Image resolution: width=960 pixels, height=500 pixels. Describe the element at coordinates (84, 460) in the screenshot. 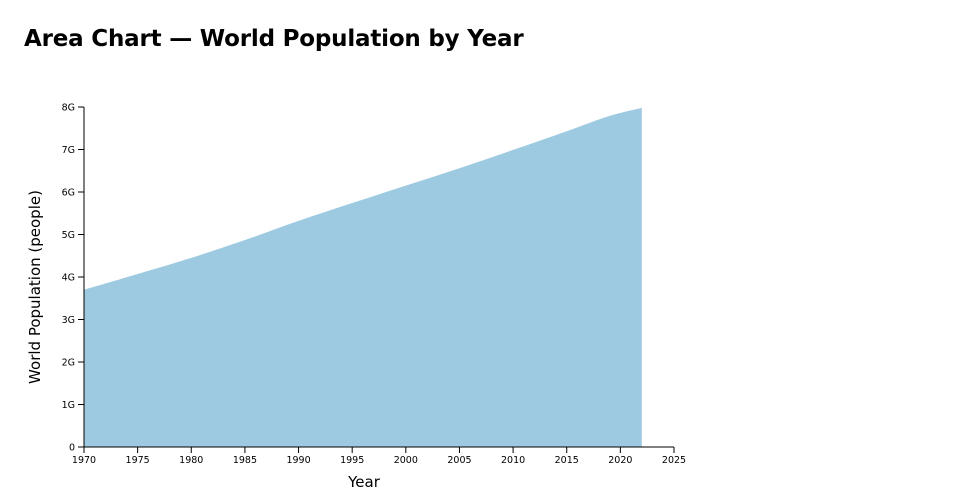

I see `x-tick-label: 1970` at that location.